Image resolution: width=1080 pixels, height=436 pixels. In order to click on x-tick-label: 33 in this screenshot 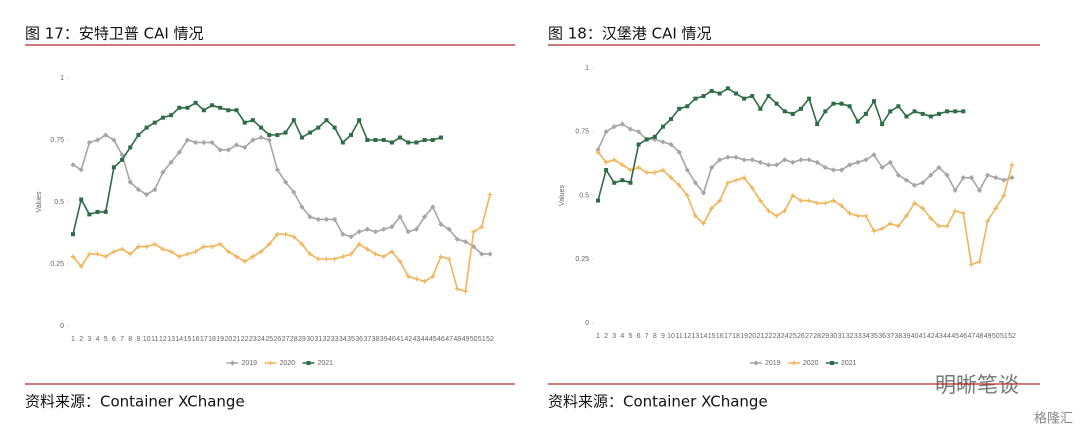, I will do `click(335, 339)`.